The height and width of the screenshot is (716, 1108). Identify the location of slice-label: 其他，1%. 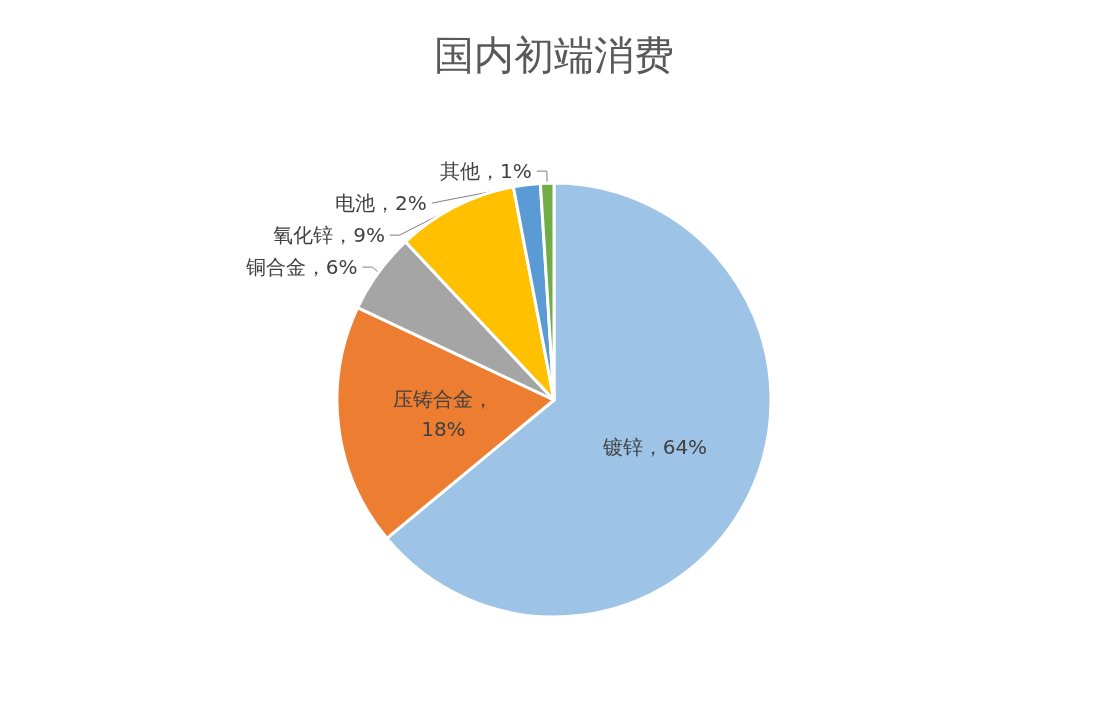
(486, 171).